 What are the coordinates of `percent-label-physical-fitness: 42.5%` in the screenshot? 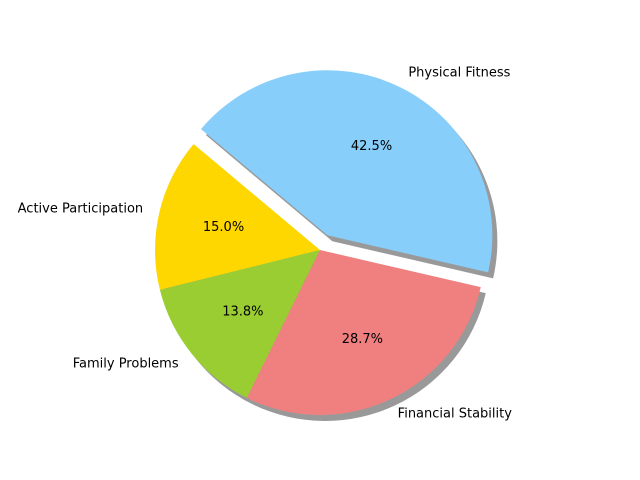 It's located at (371, 146).